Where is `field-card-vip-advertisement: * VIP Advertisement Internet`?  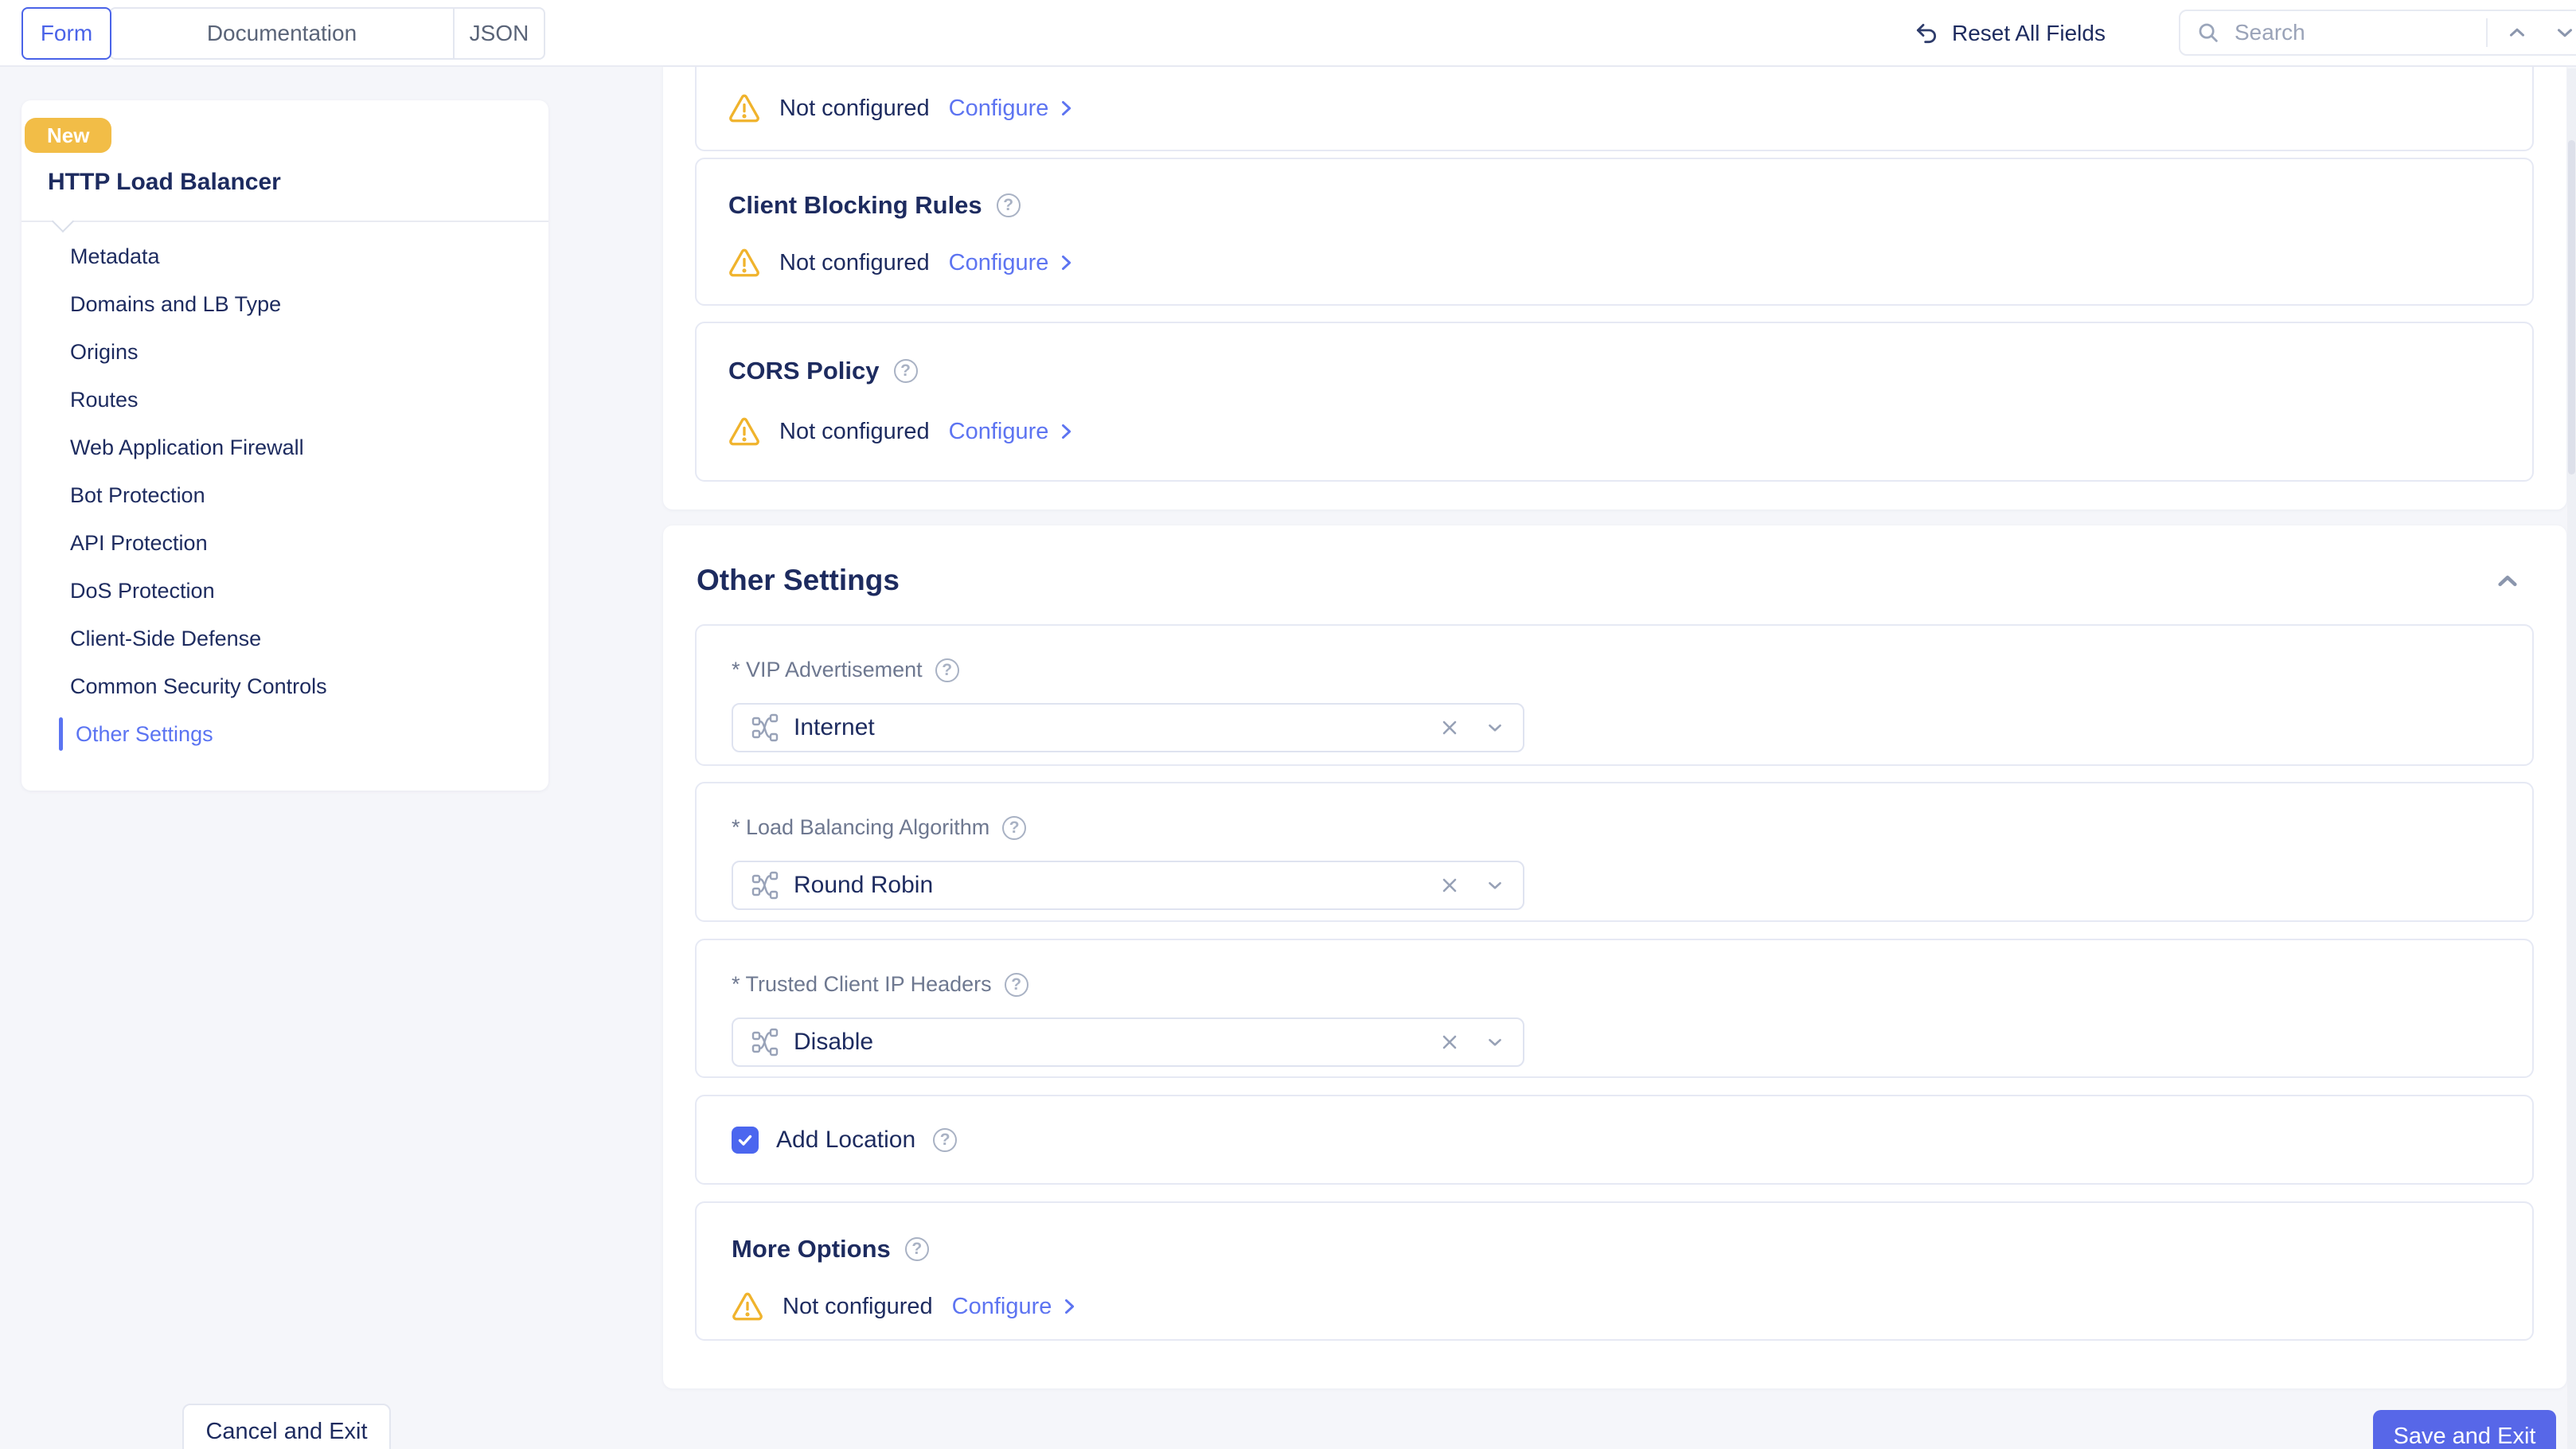 field-card-vip-advertisement: * VIP Advertisement Internet is located at coordinates (1614, 695).